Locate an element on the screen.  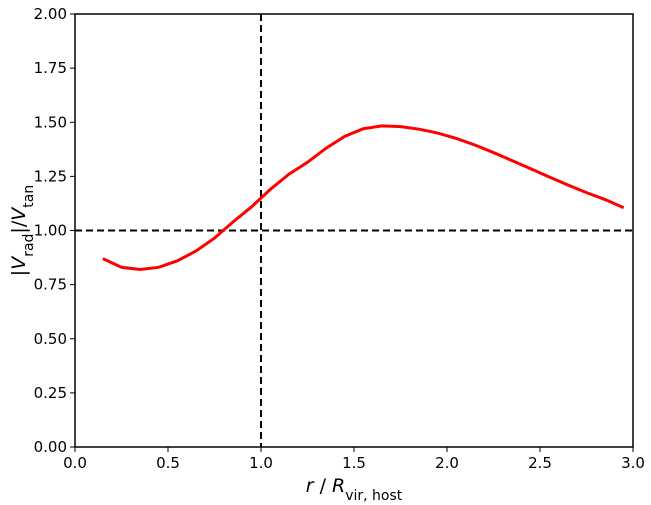
x-axis-label-part: / is located at coordinates (323, 486).